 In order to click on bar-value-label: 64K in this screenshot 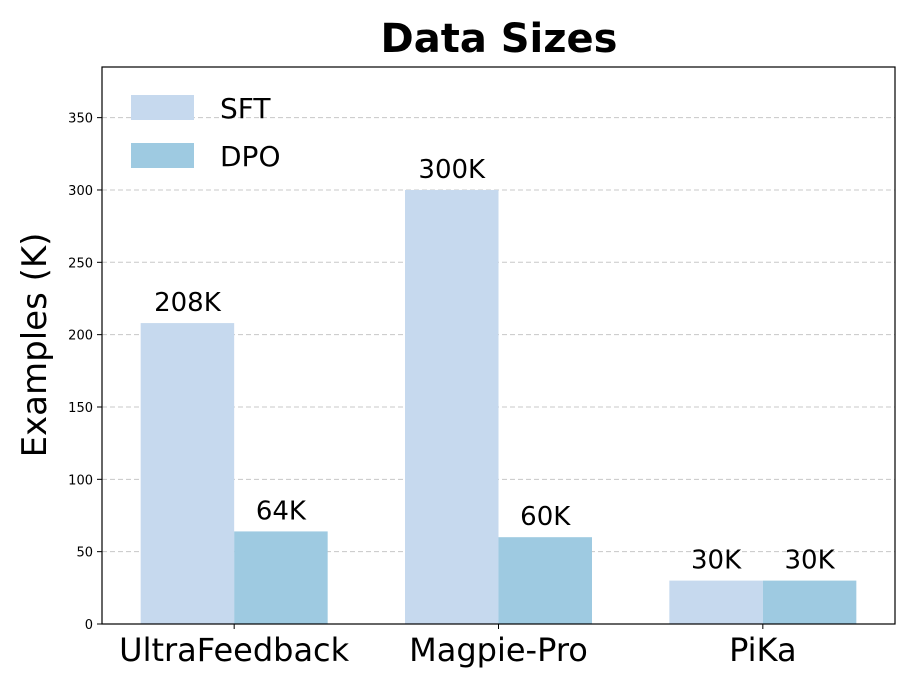, I will do `click(281, 511)`.